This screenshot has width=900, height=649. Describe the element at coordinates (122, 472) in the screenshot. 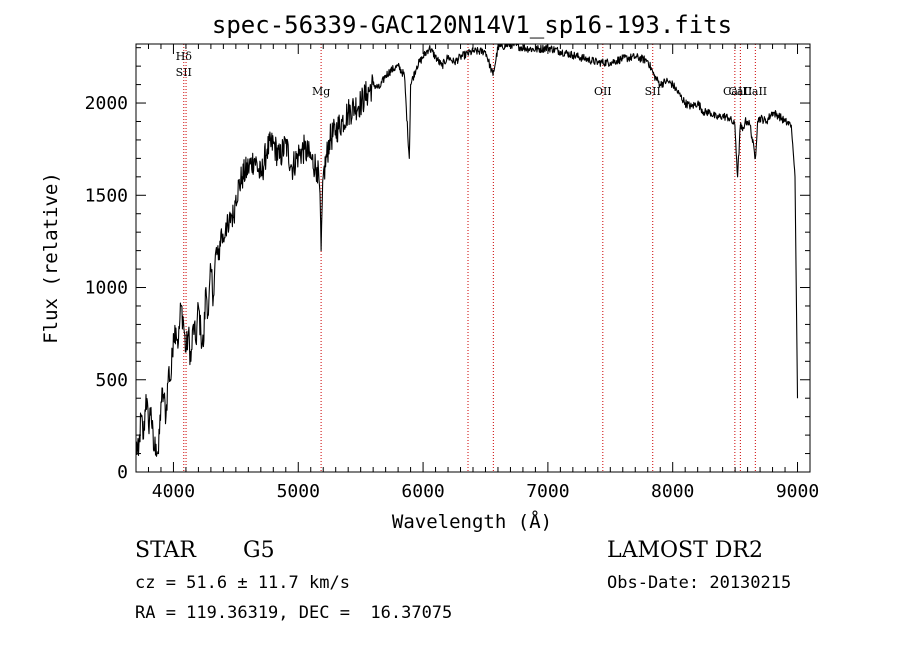

I see `y-tick-label: 0` at that location.